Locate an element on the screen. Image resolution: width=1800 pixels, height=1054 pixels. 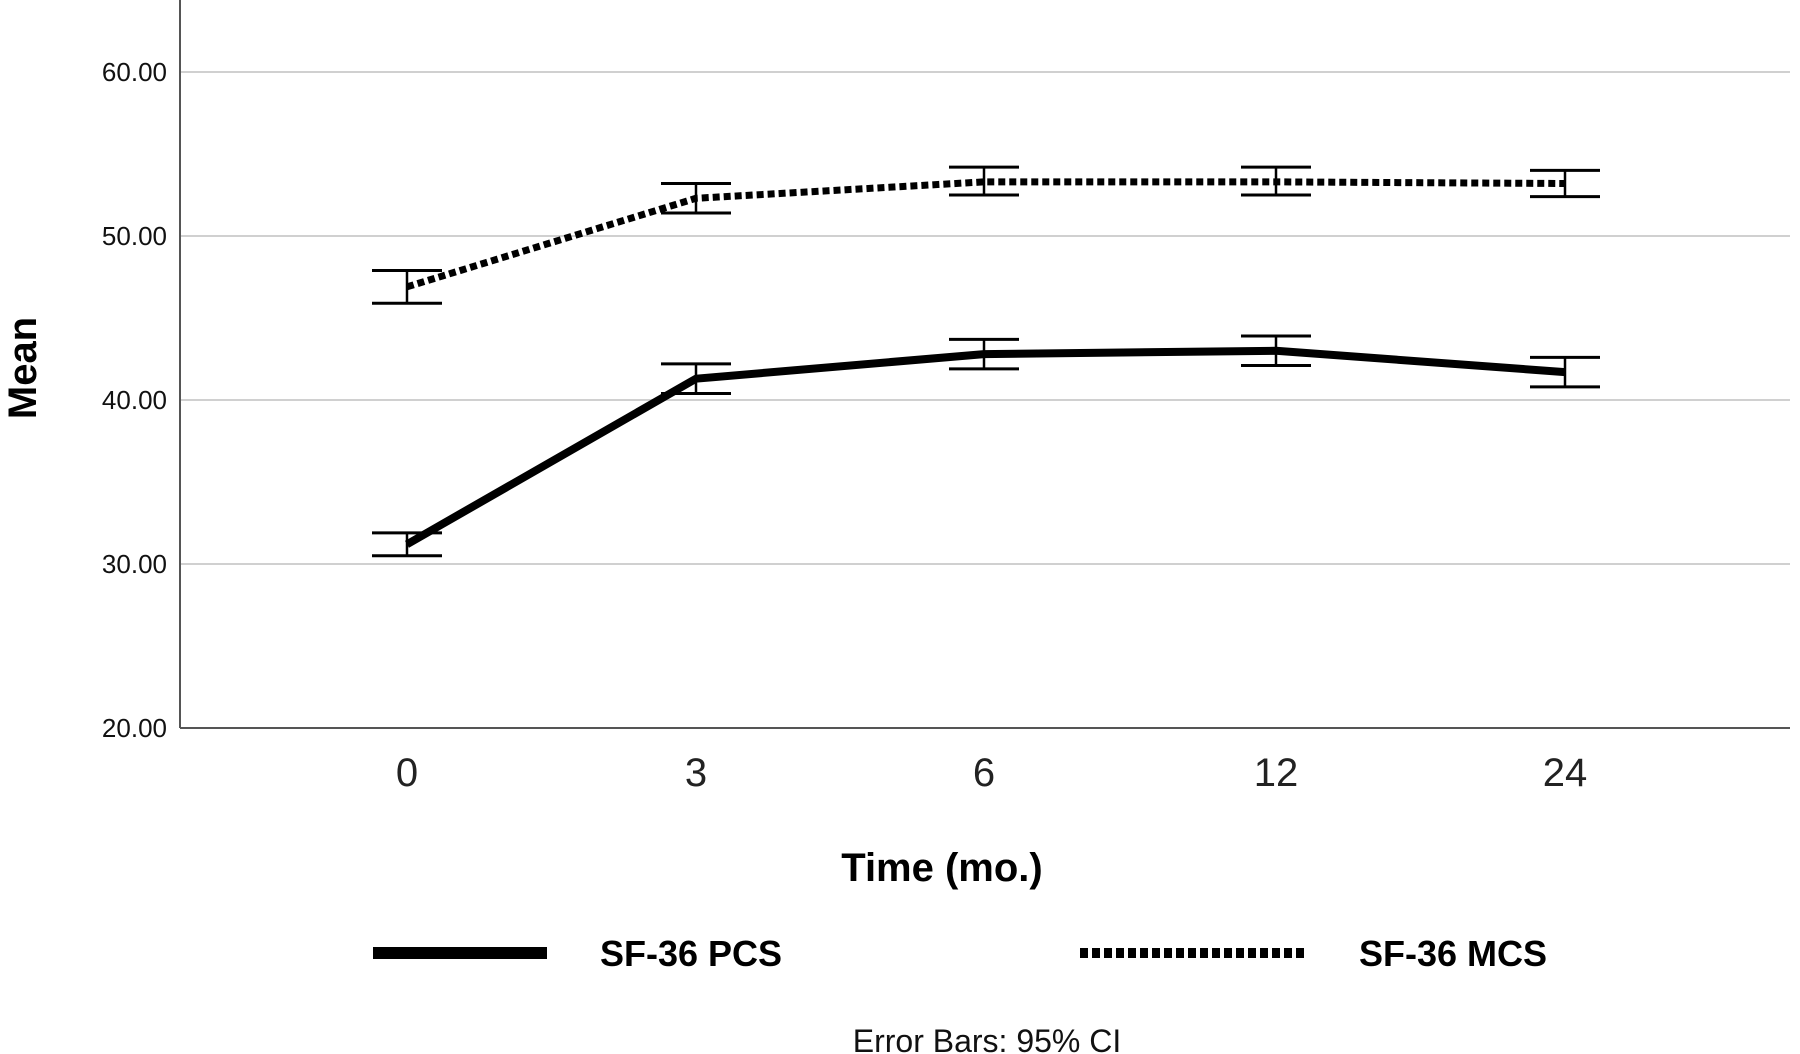
y-axis-title: Mean is located at coordinates (23, 368).